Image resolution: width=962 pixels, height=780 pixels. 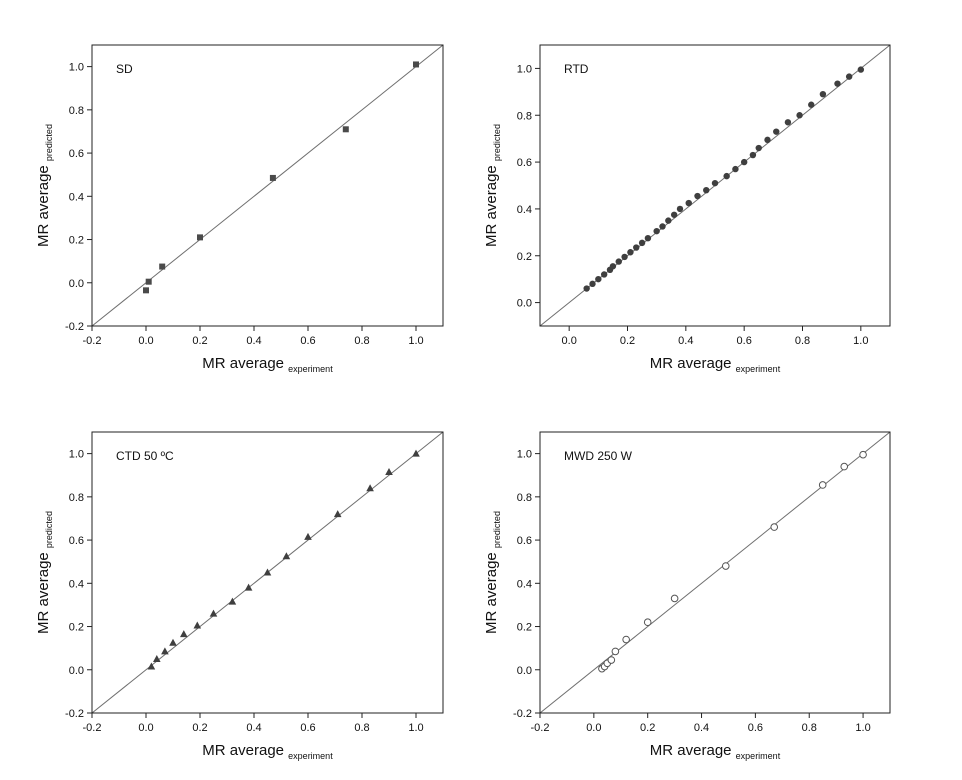 I want to click on panel-title: RTD, so click(x=576, y=69).